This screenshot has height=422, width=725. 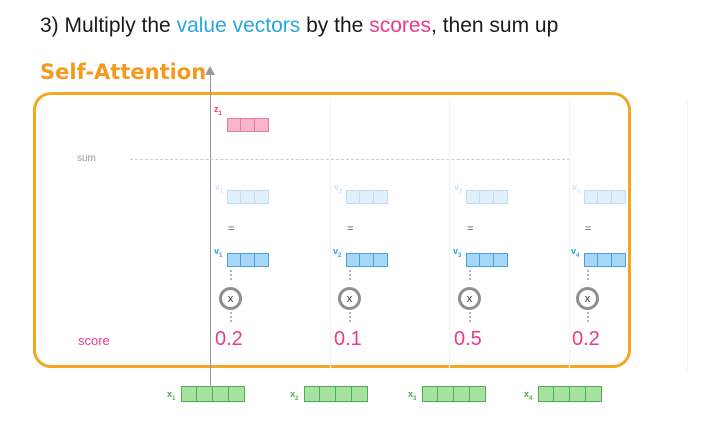 What do you see at coordinates (210, 70) in the screenshot?
I see `axis-arrow-icon` at bounding box center [210, 70].